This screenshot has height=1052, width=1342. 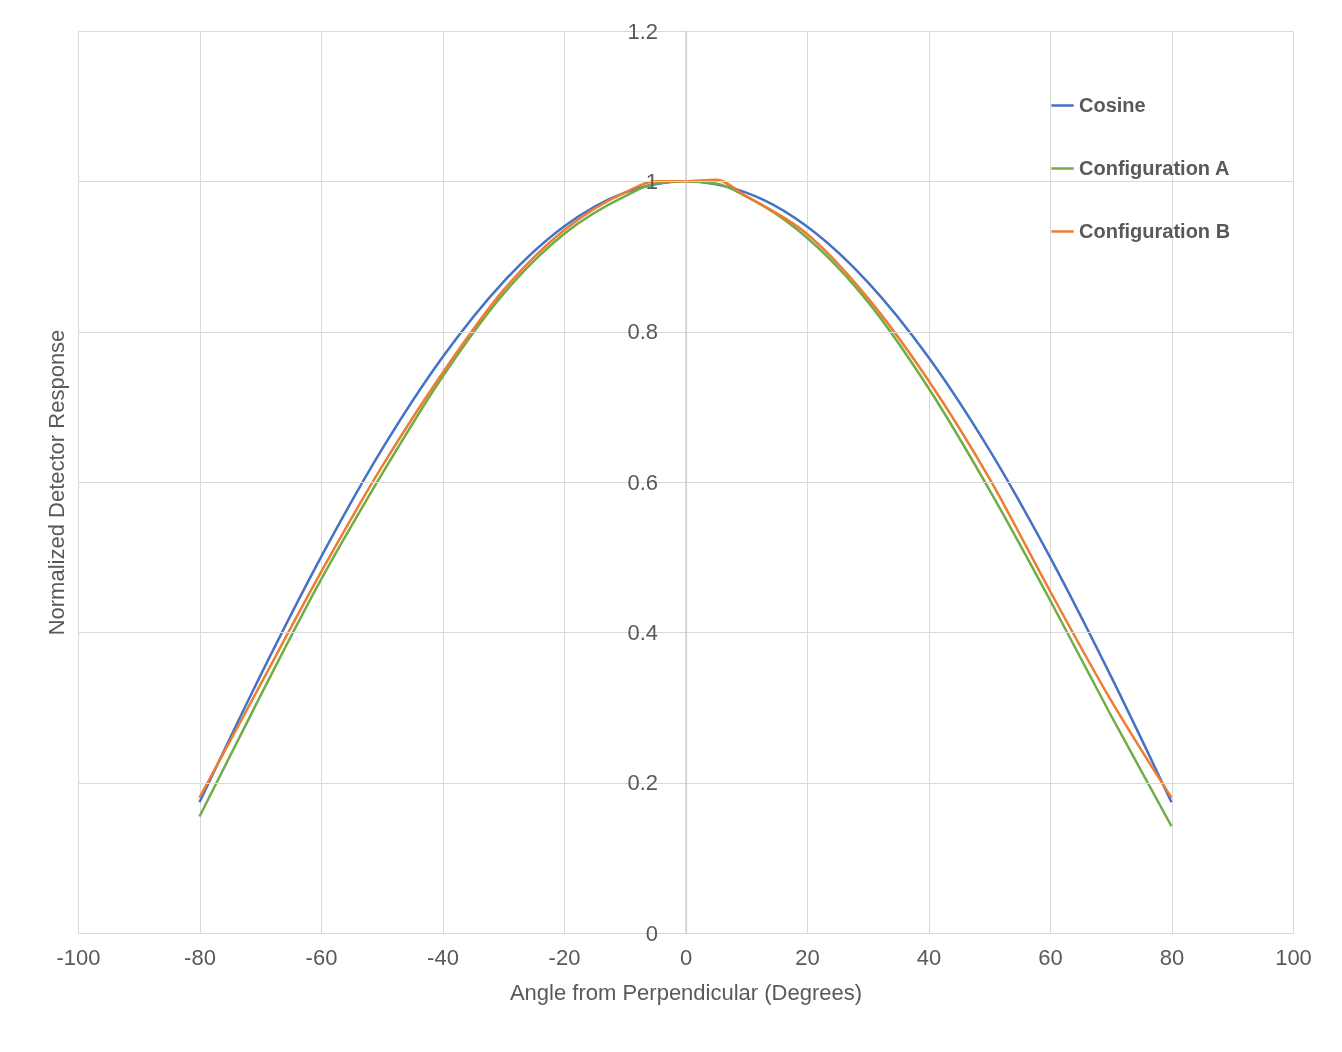 What do you see at coordinates (807, 957) in the screenshot?
I see `x-tick-label: 20` at bounding box center [807, 957].